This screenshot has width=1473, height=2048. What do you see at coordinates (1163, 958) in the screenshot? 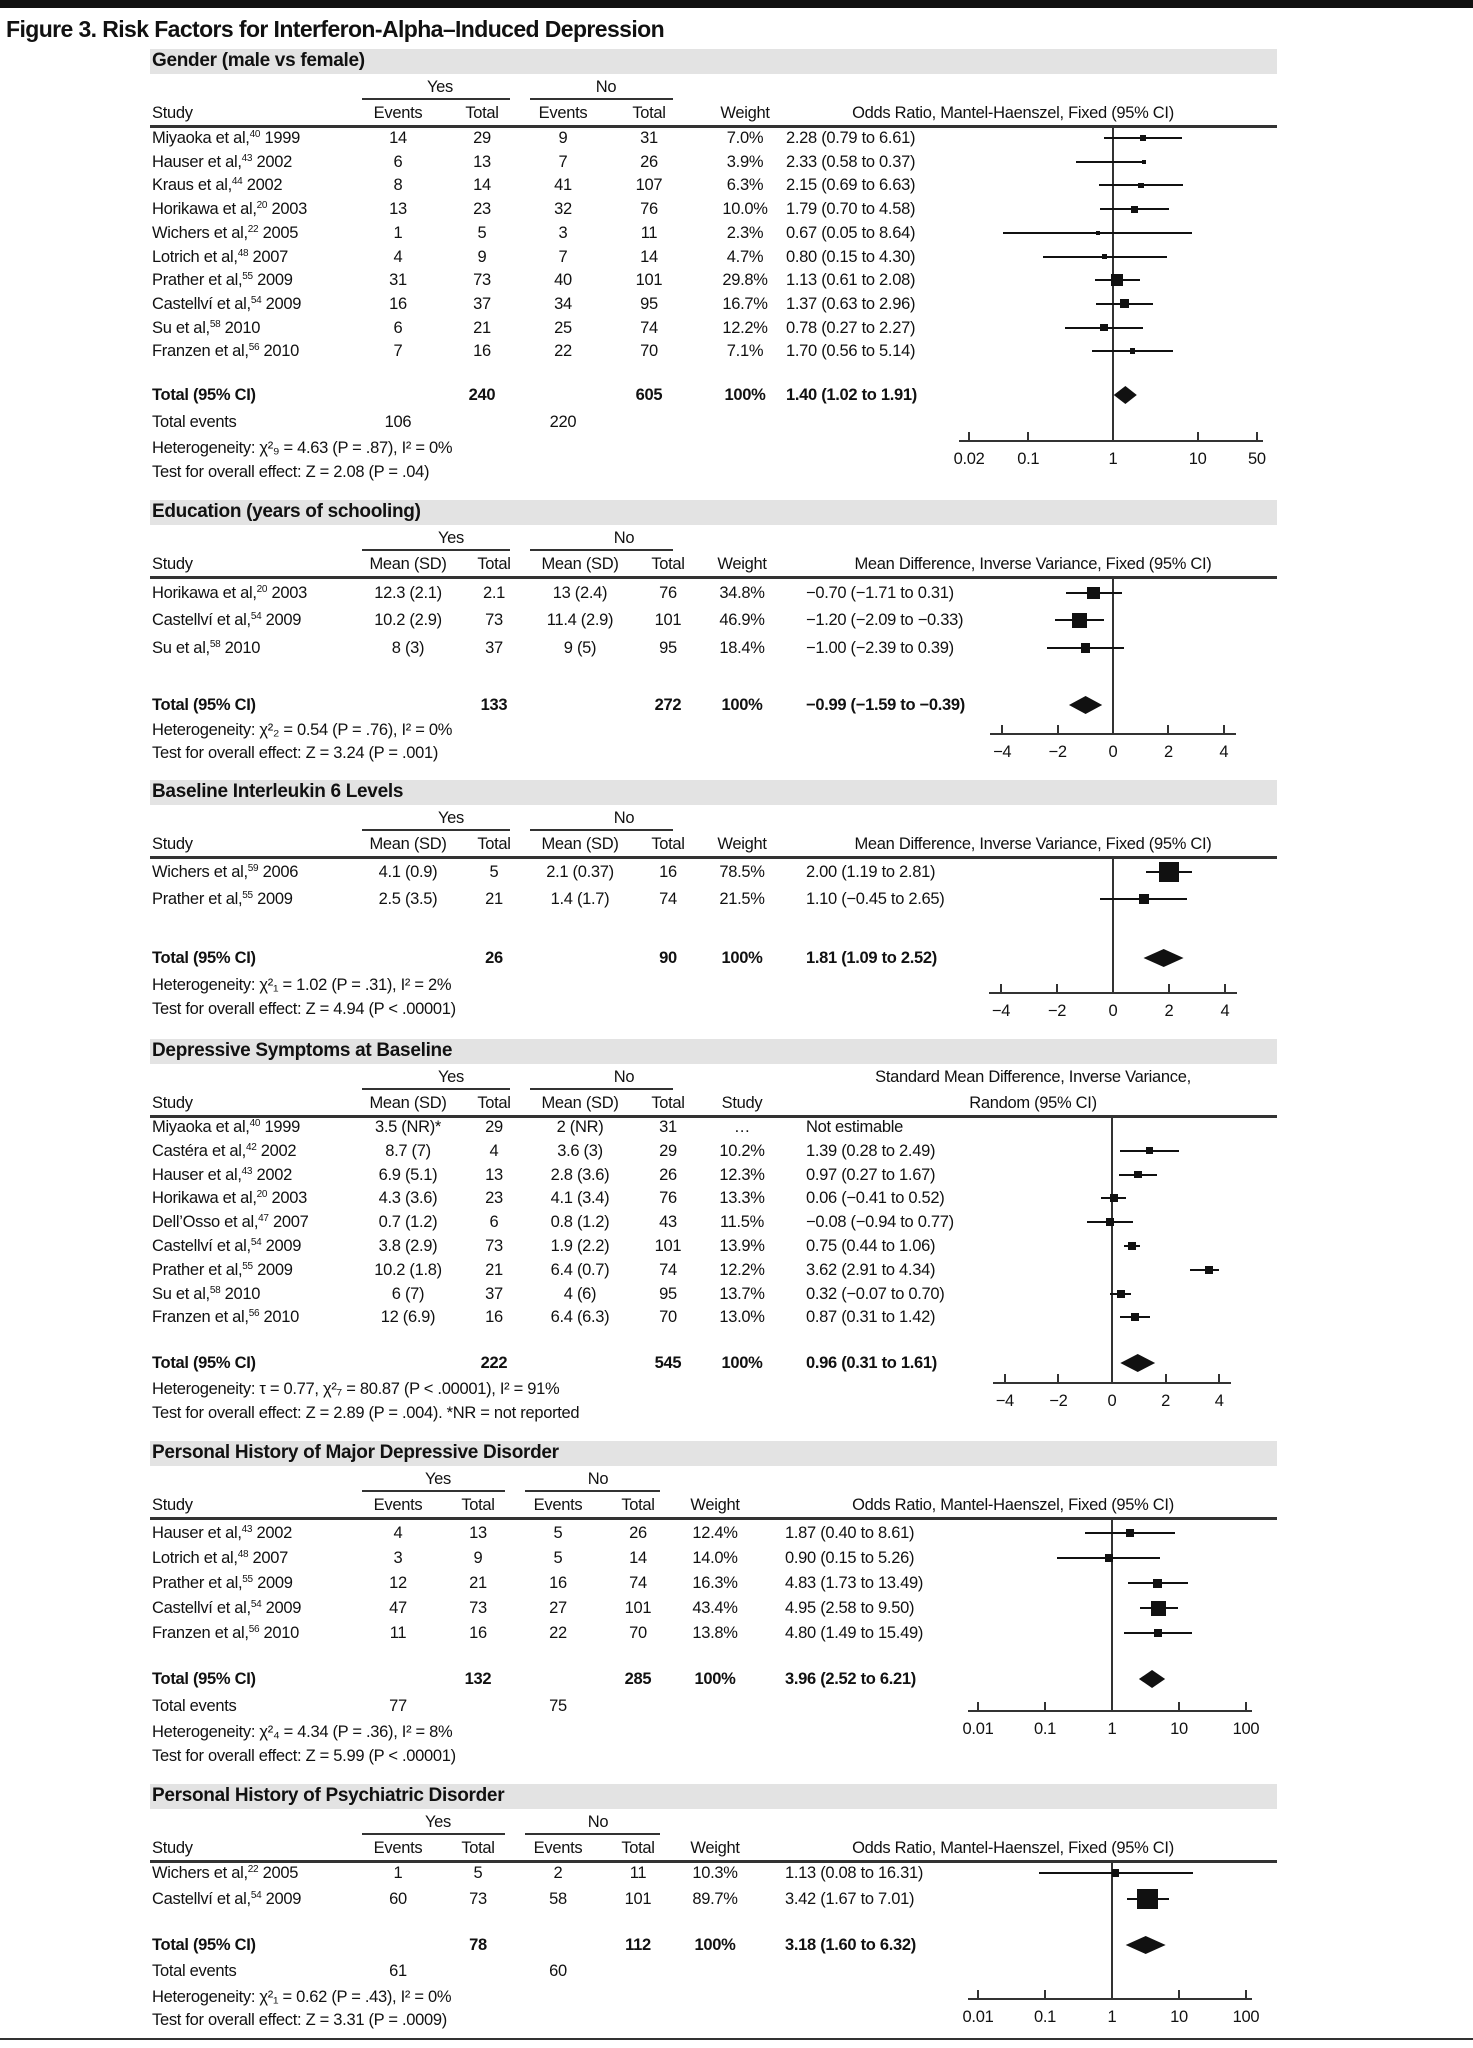
I see `summary-diamond-layer` at bounding box center [1163, 958].